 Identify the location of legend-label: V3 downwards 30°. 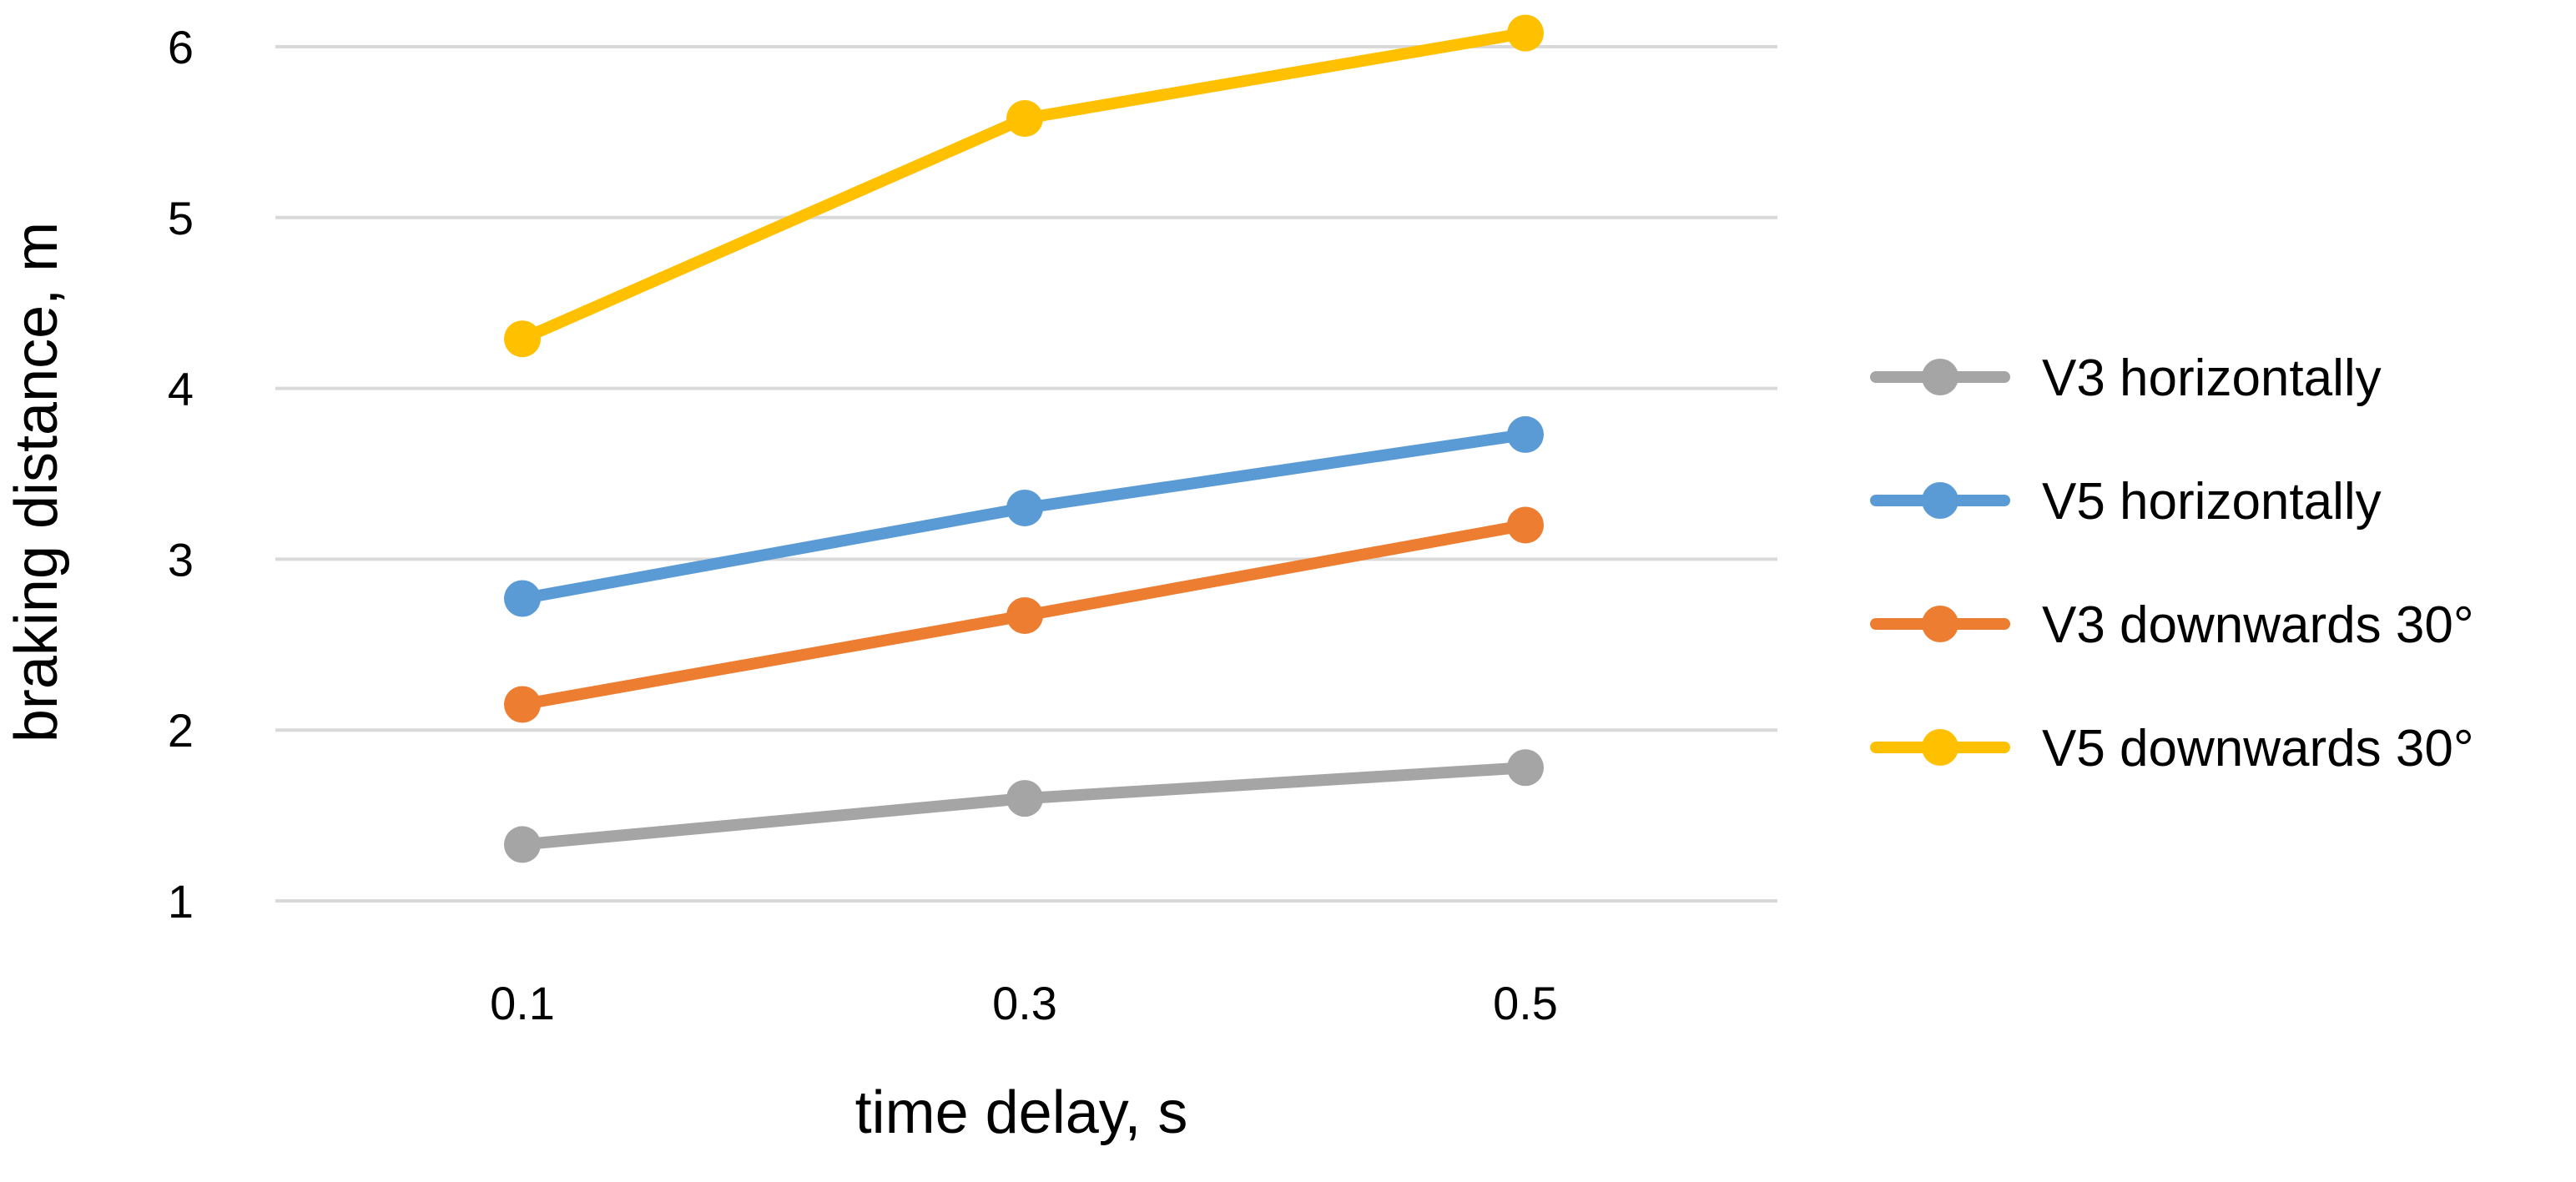
(2258, 625).